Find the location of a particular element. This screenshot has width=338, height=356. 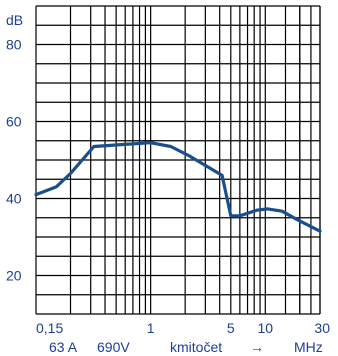

x-tick-label: 30 is located at coordinates (322, 328).